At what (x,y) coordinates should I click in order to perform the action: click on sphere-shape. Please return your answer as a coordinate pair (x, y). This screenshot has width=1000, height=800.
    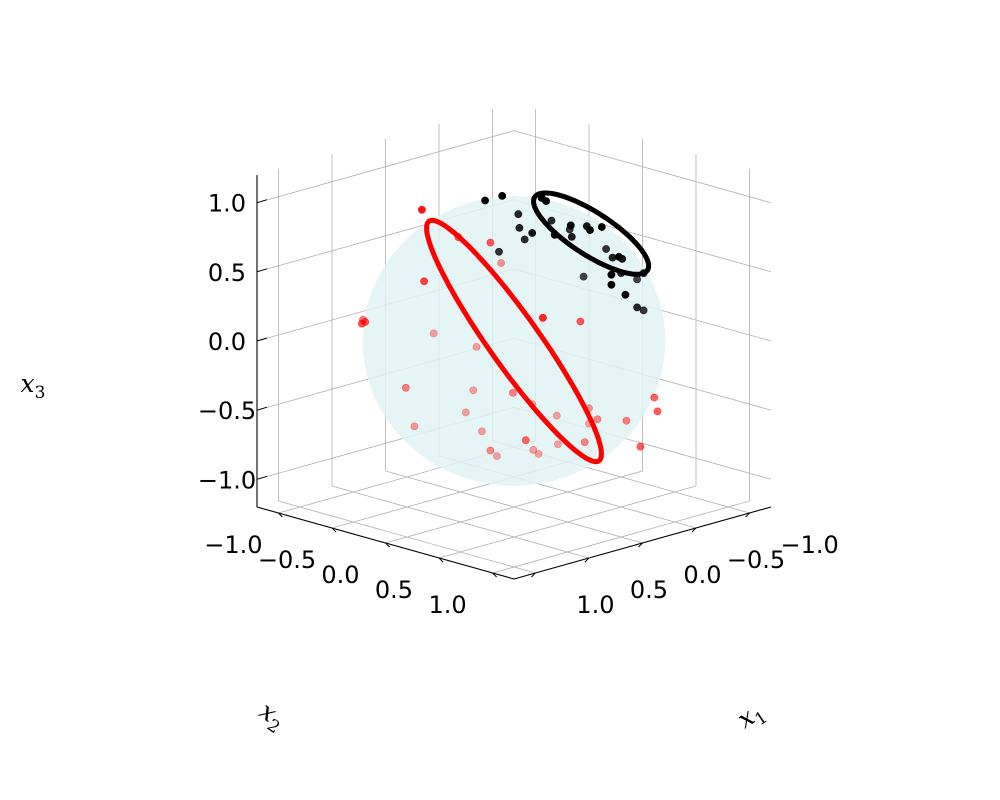
    Looking at the image, I should click on (514, 341).